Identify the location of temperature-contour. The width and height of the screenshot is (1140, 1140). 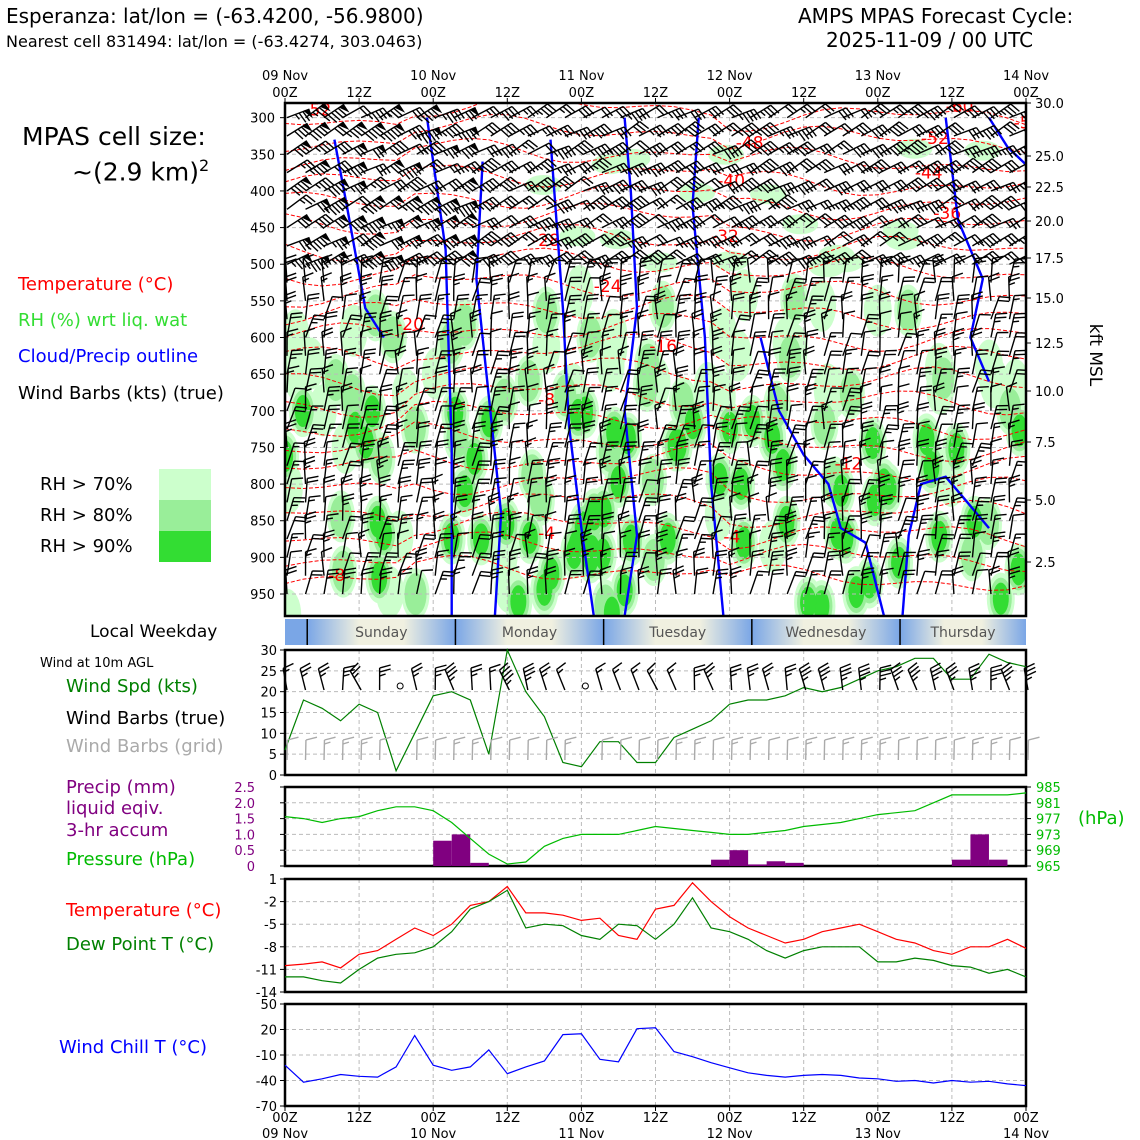
(655, 530).